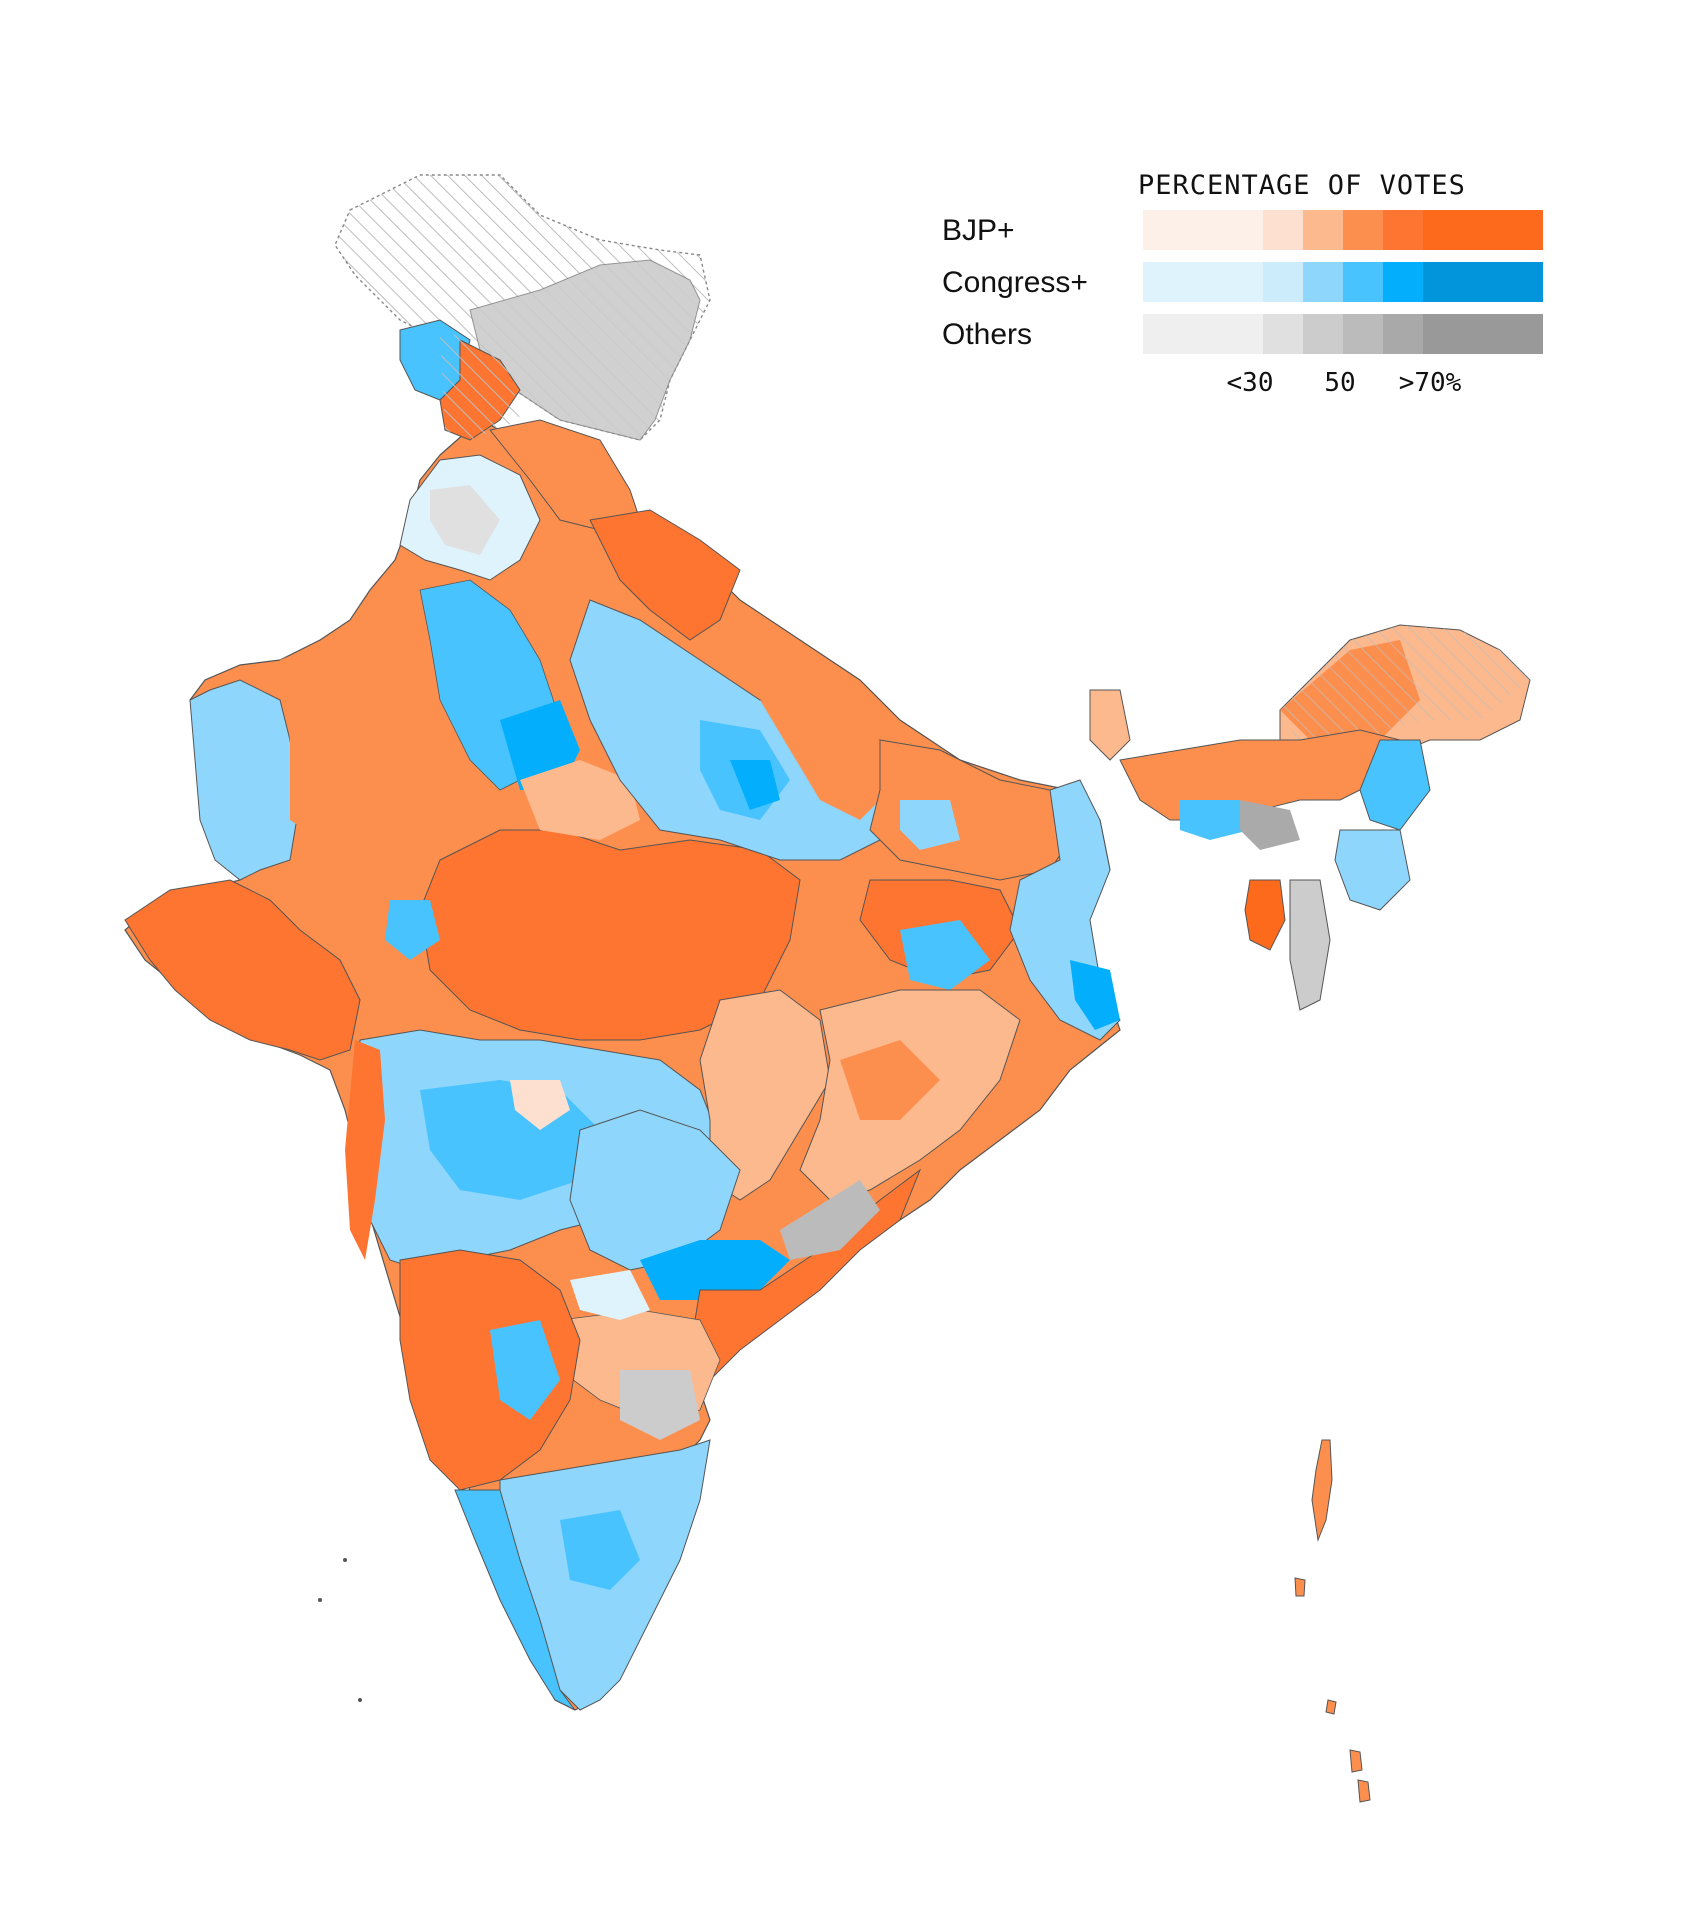  What do you see at coordinates (978, 230) in the screenshot?
I see `legend-label-bjp: BJP+` at bounding box center [978, 230].